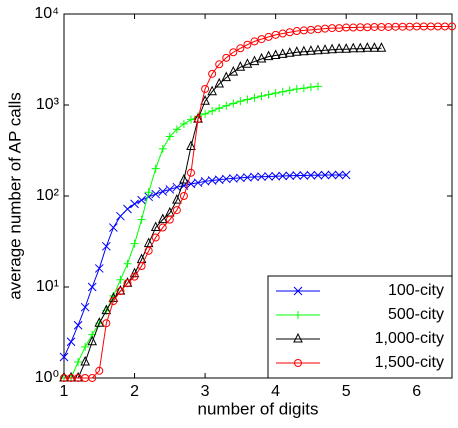 This screenshot has width=458, height=428. Describe the element at coordinates (409, 362) in the screenshot. I see `legend-label: 1,500-city` at that location.